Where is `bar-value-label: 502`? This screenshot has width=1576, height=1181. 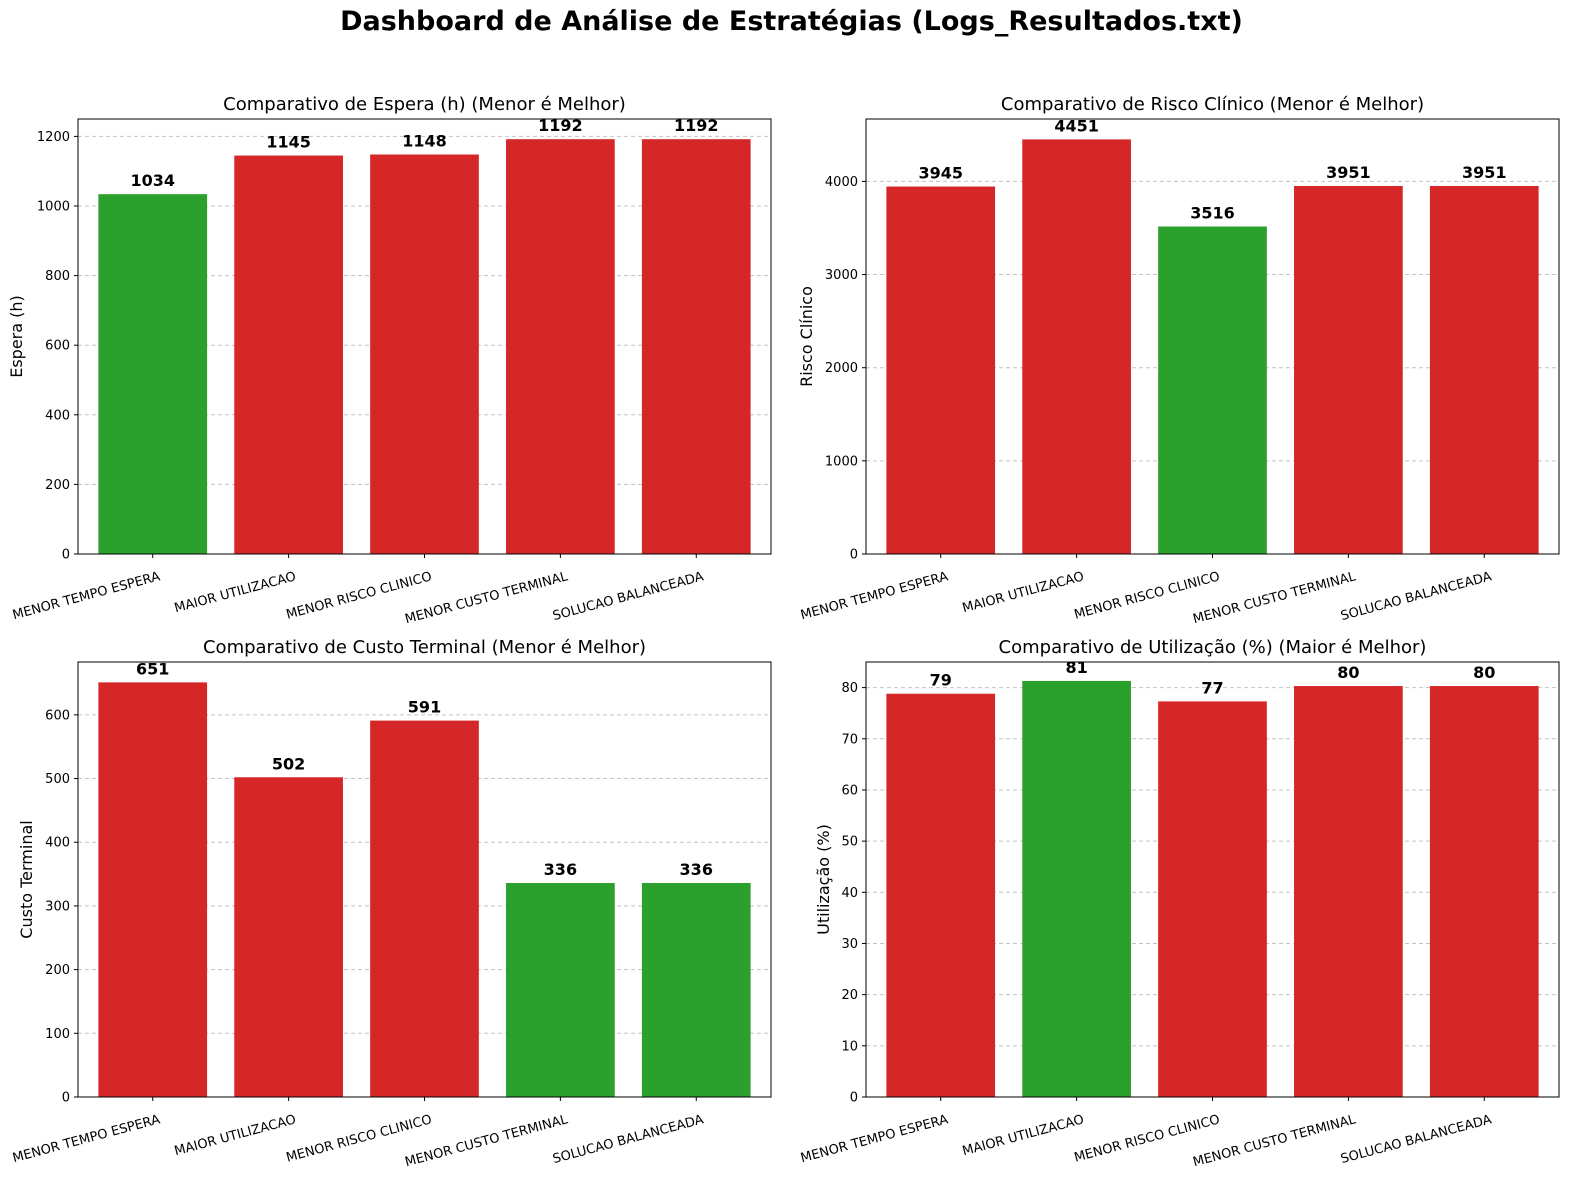
bar-value-label: 502 is located at coordinates (288, 763).